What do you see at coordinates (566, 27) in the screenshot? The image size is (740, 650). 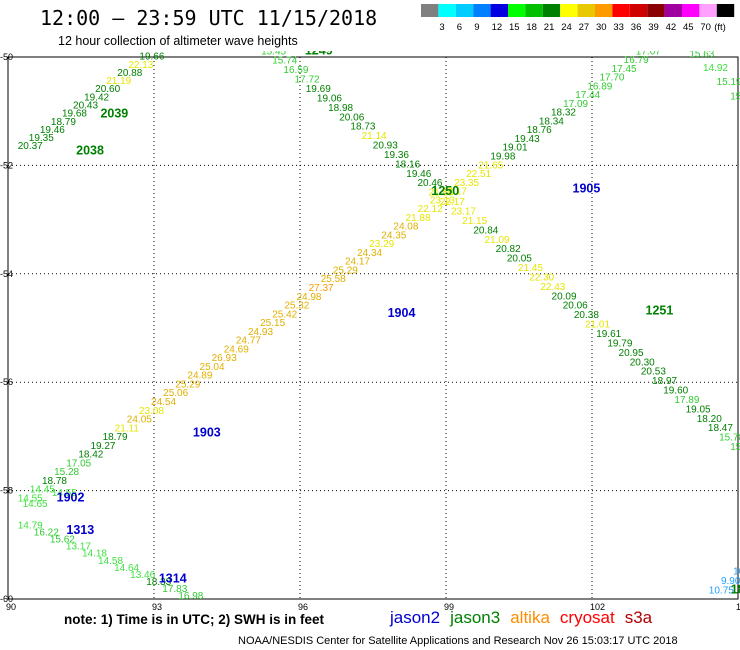 I see `scale-label: 24` at bounding box center [566, 27].